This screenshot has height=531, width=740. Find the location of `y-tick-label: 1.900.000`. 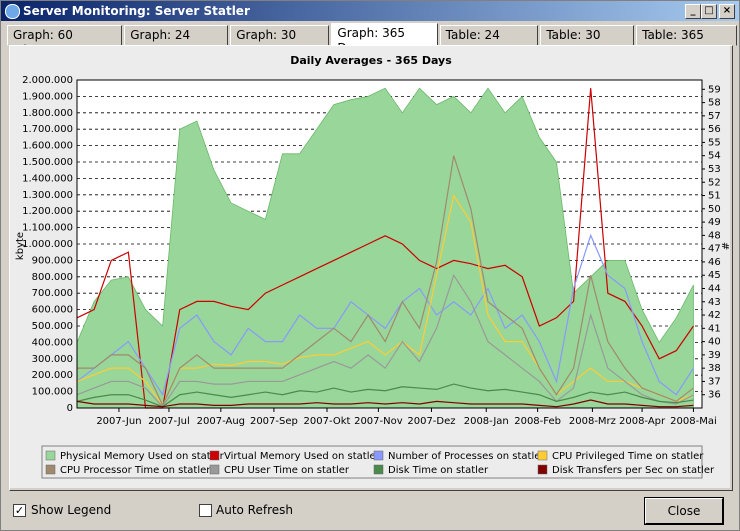

y-tick-label: 1.900.000 is located at coordinates (47, 96).